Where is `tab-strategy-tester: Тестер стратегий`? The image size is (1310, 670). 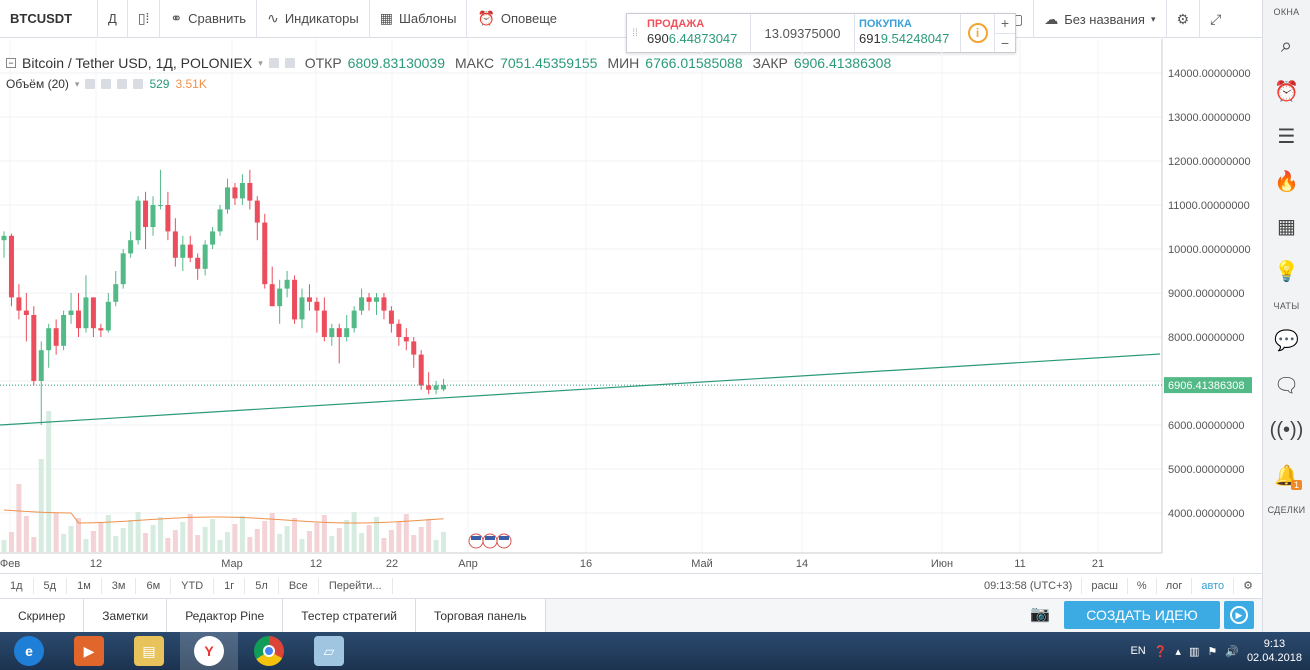 tab-strategy-tester: Тестер стратегий is located at coordinates (349, 615).